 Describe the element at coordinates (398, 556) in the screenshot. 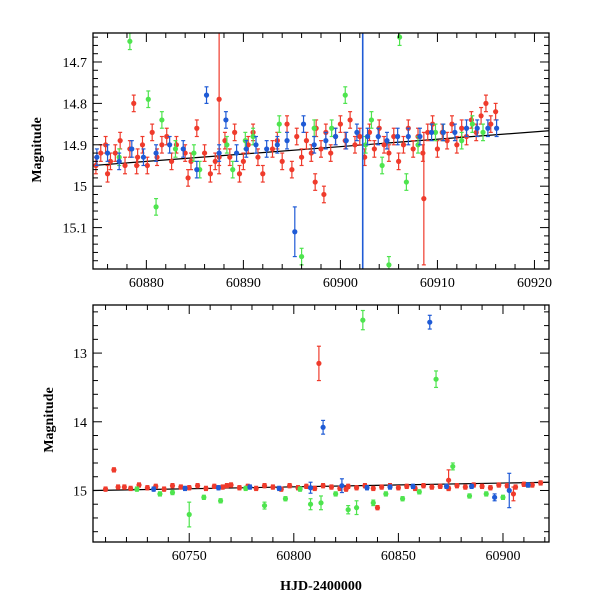

I see `x-tick-label: 60850` at that location.